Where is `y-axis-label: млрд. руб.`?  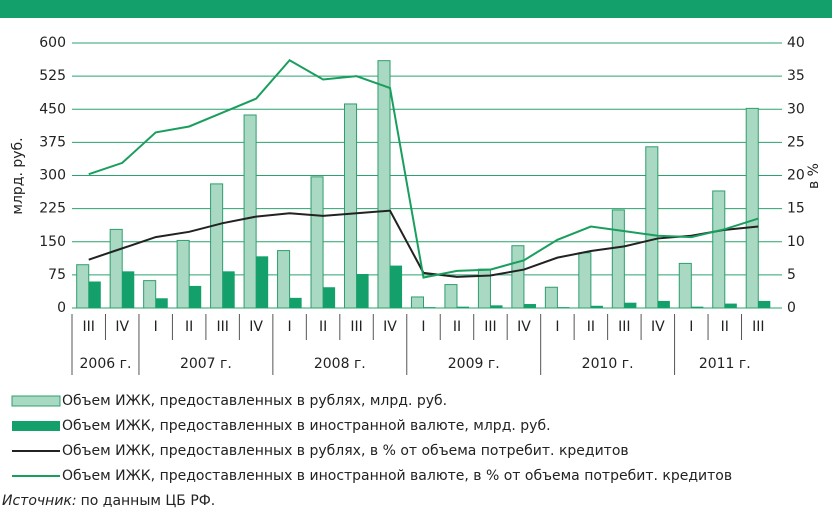 y-axis-label: млрд. руб. is located at coordinates (18, 175).